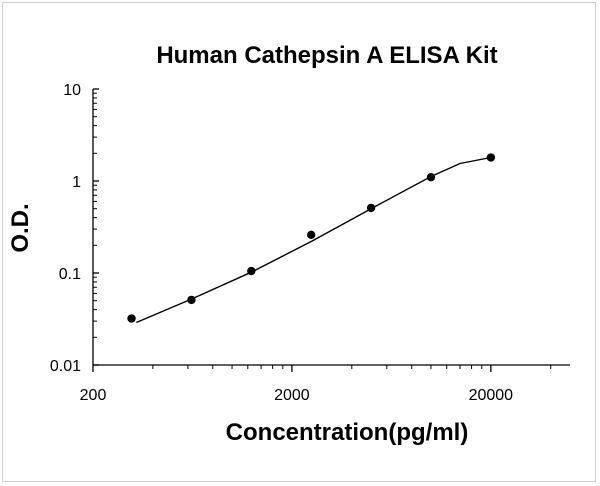 Image resolution: width=600 pixels, height=486 pixels. I want to click on y-tick-label: 10, so click(72, 90).